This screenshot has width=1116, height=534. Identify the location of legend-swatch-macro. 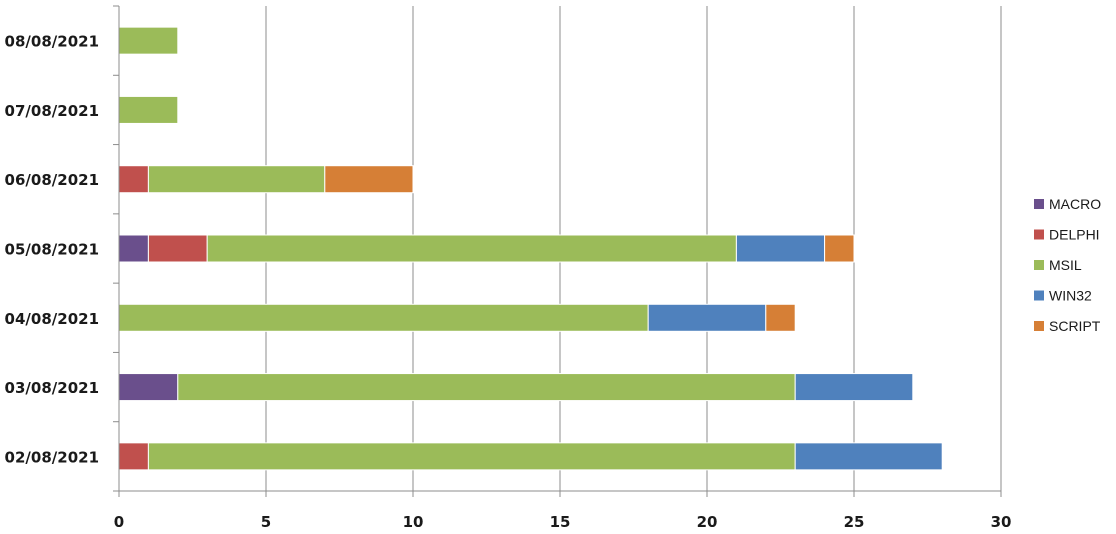
(1039, 204).